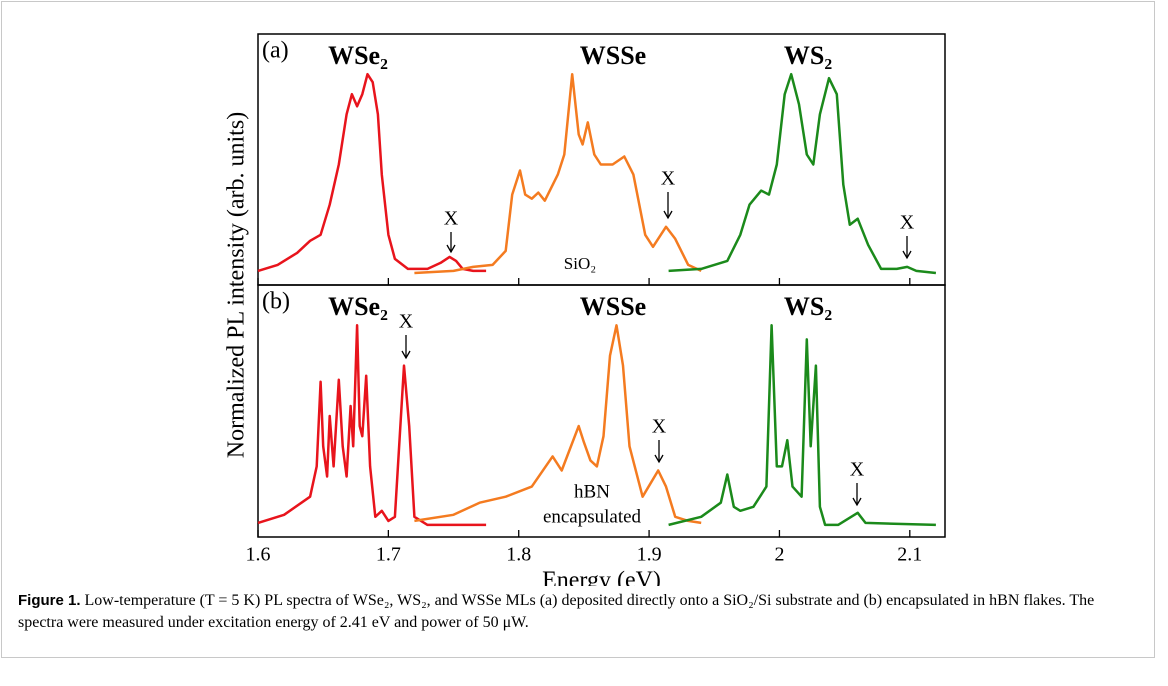 This screenshot has height=686, width=1168. What do you see at coordinates (592, 516) in the screenshot?
I see `substrate-note: encapsulated` at bounding box center [592, 516].